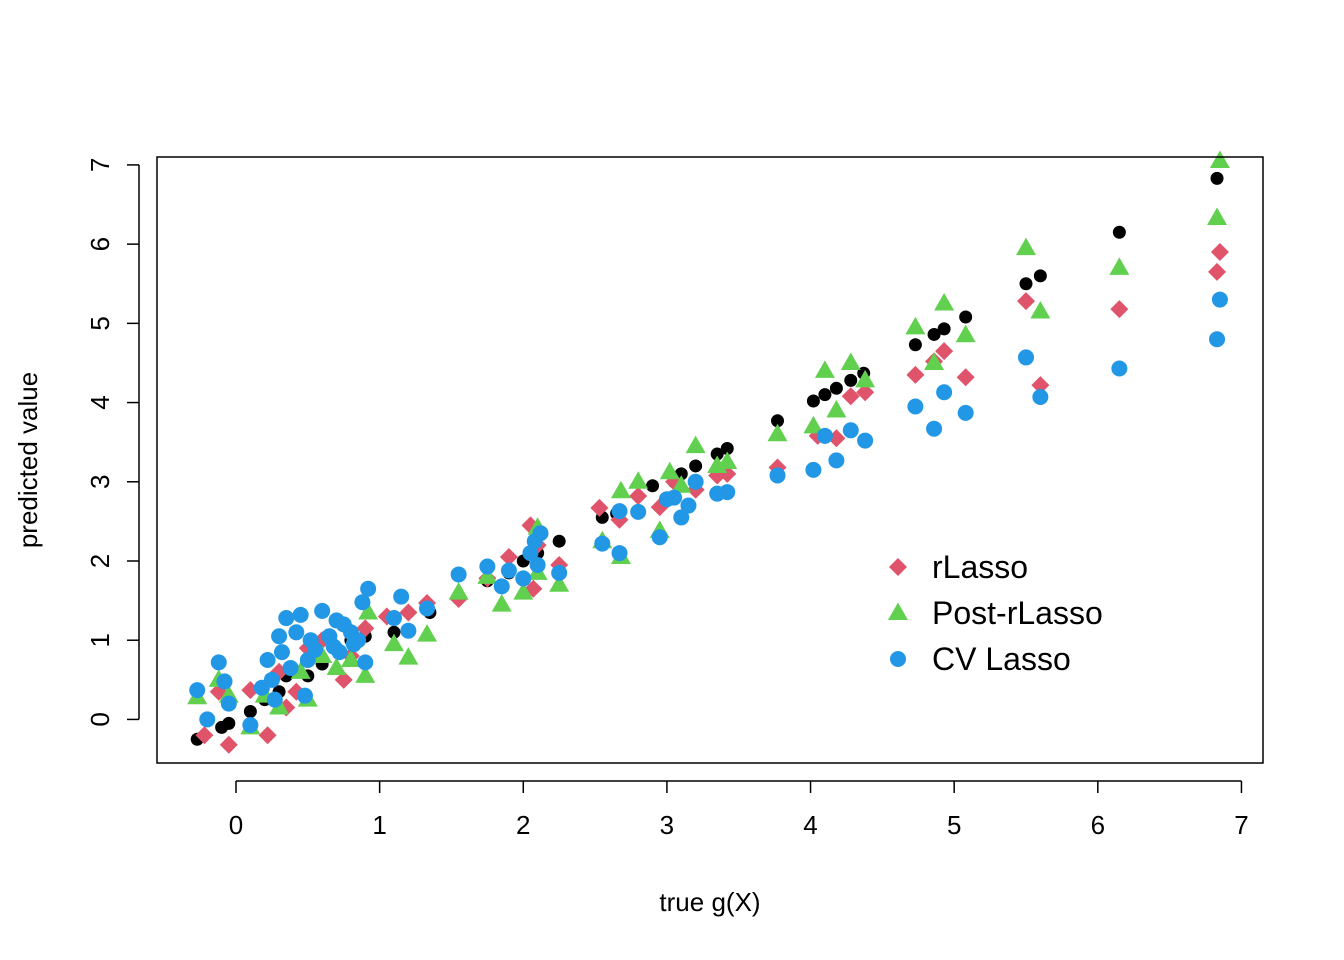 The width and height of the screenshot is (1344, 960). I want to click on x-tick-label: 2, so click(523, 825).